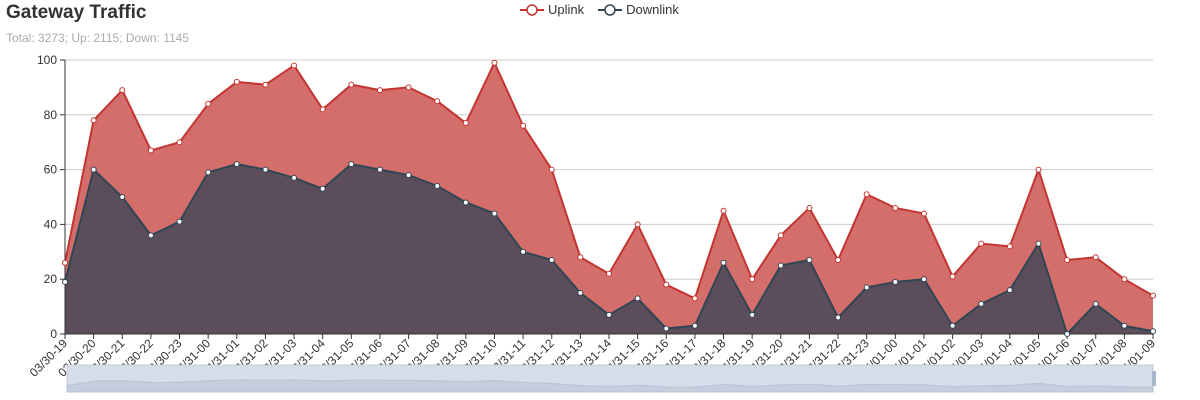  I want to click on y-tick-label: 0, so click(53, 334).